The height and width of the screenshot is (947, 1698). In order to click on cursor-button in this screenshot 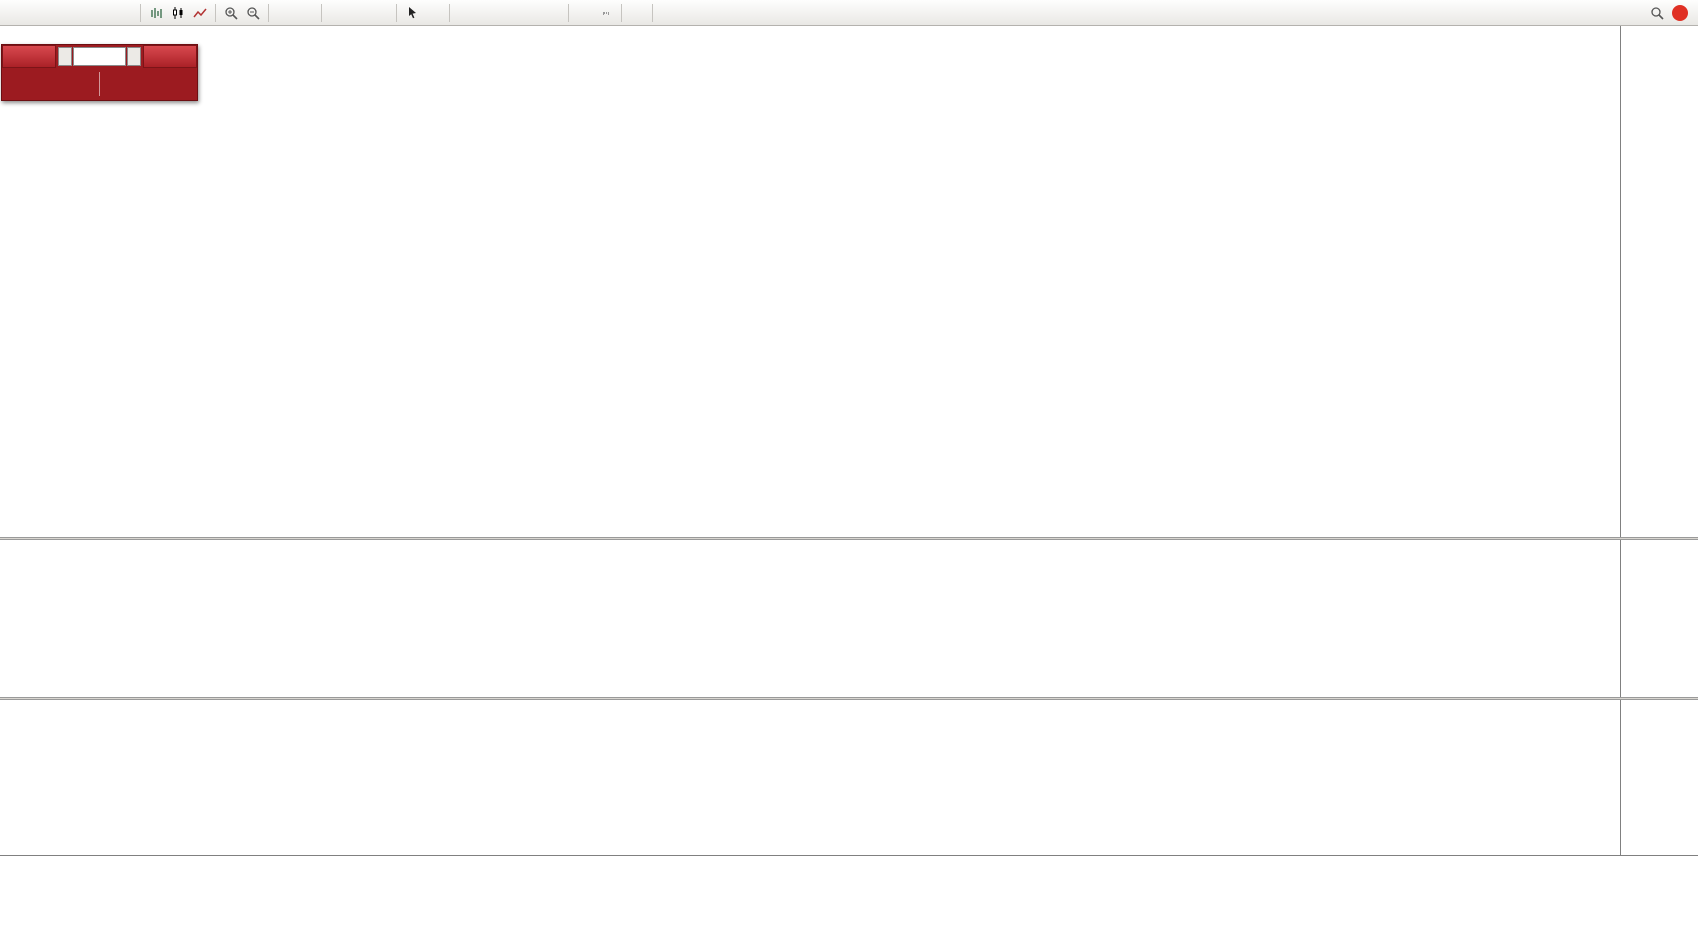, I will do `click(412, 12)`.